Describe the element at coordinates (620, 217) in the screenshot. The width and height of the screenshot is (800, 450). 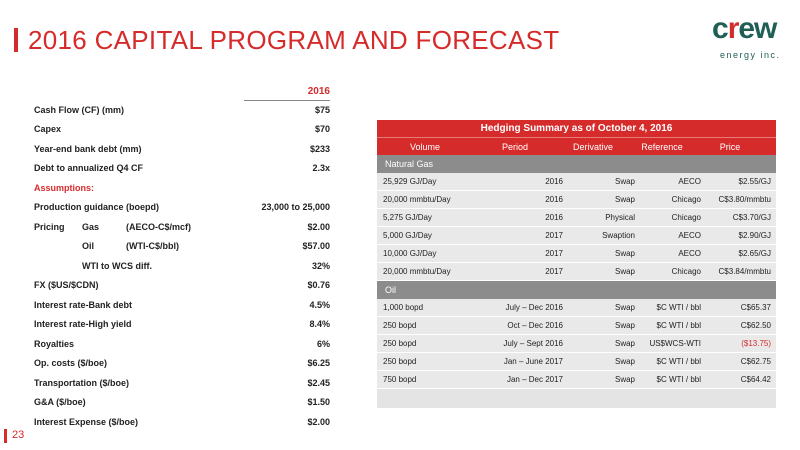
I see `cell-derivative: Physical` at that location.